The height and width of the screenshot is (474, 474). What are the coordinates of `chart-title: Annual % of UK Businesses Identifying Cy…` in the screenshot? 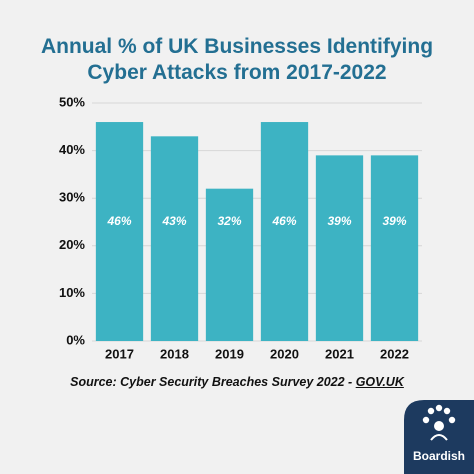 It's located at (237, 59).